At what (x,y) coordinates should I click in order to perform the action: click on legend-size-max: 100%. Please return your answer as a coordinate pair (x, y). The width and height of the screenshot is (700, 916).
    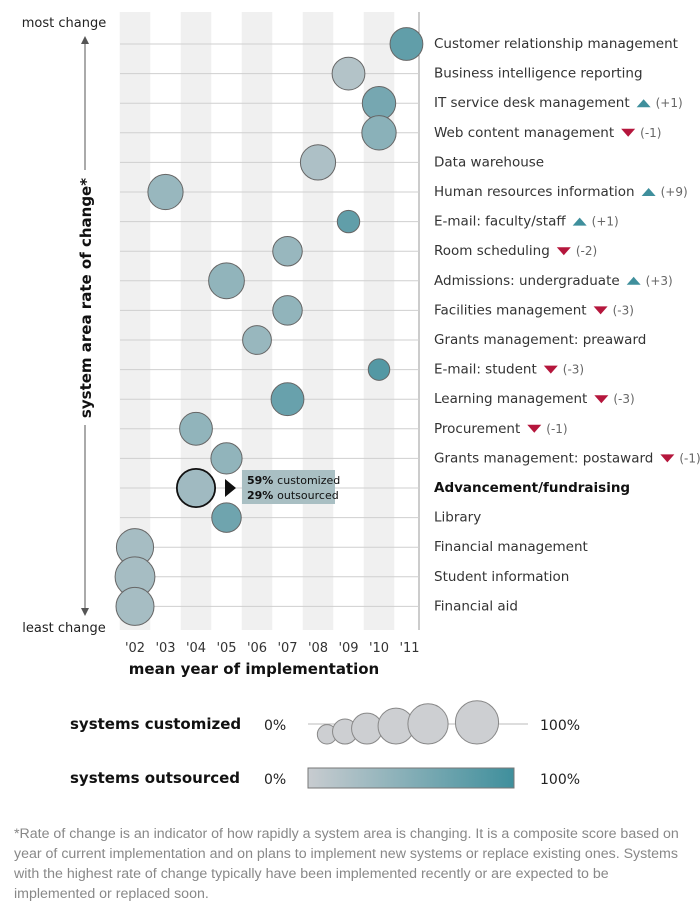
    Looking at the image, I should click on (560, 726).